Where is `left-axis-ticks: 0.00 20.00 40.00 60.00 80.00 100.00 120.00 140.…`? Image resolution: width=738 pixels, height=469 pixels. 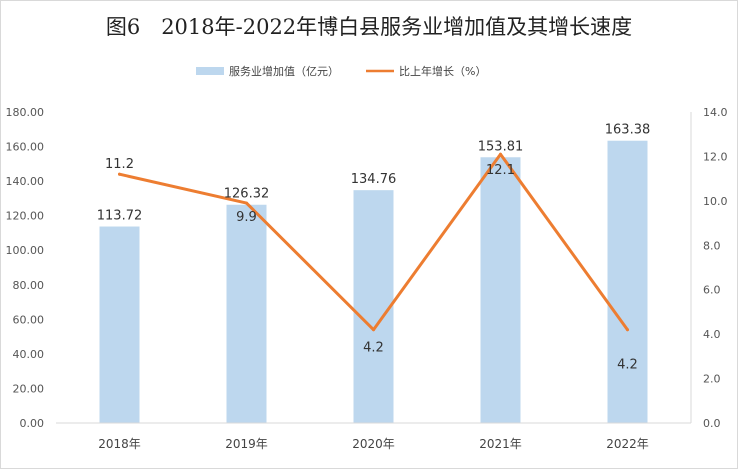
left-axis-ticks: 0.00 20.00 40.00 60.00 80.00 100.00 120.00 140.… is located at coordinates (25, 268).